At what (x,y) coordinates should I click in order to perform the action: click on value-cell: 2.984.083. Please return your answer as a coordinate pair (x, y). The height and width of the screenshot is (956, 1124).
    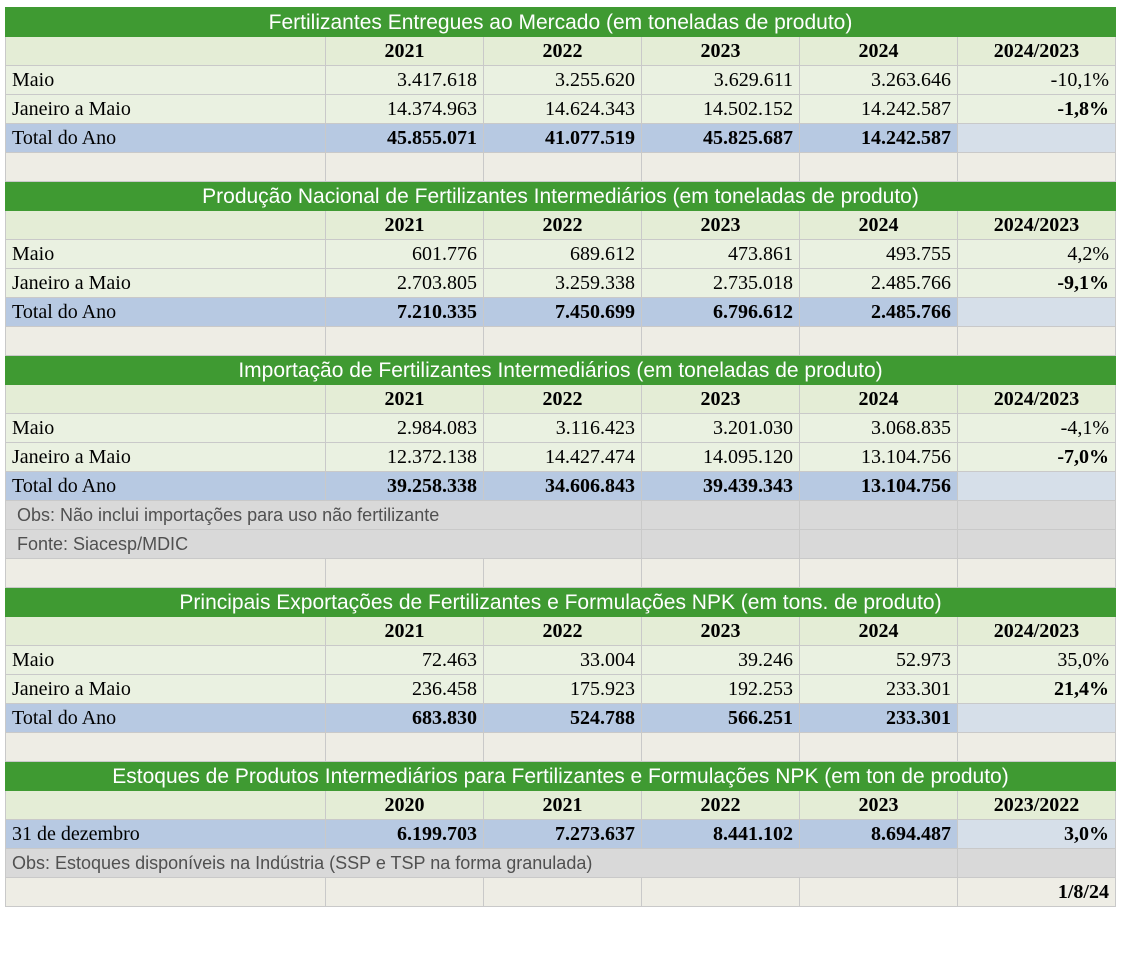
    Looking at the image, I should click on (404, 428).